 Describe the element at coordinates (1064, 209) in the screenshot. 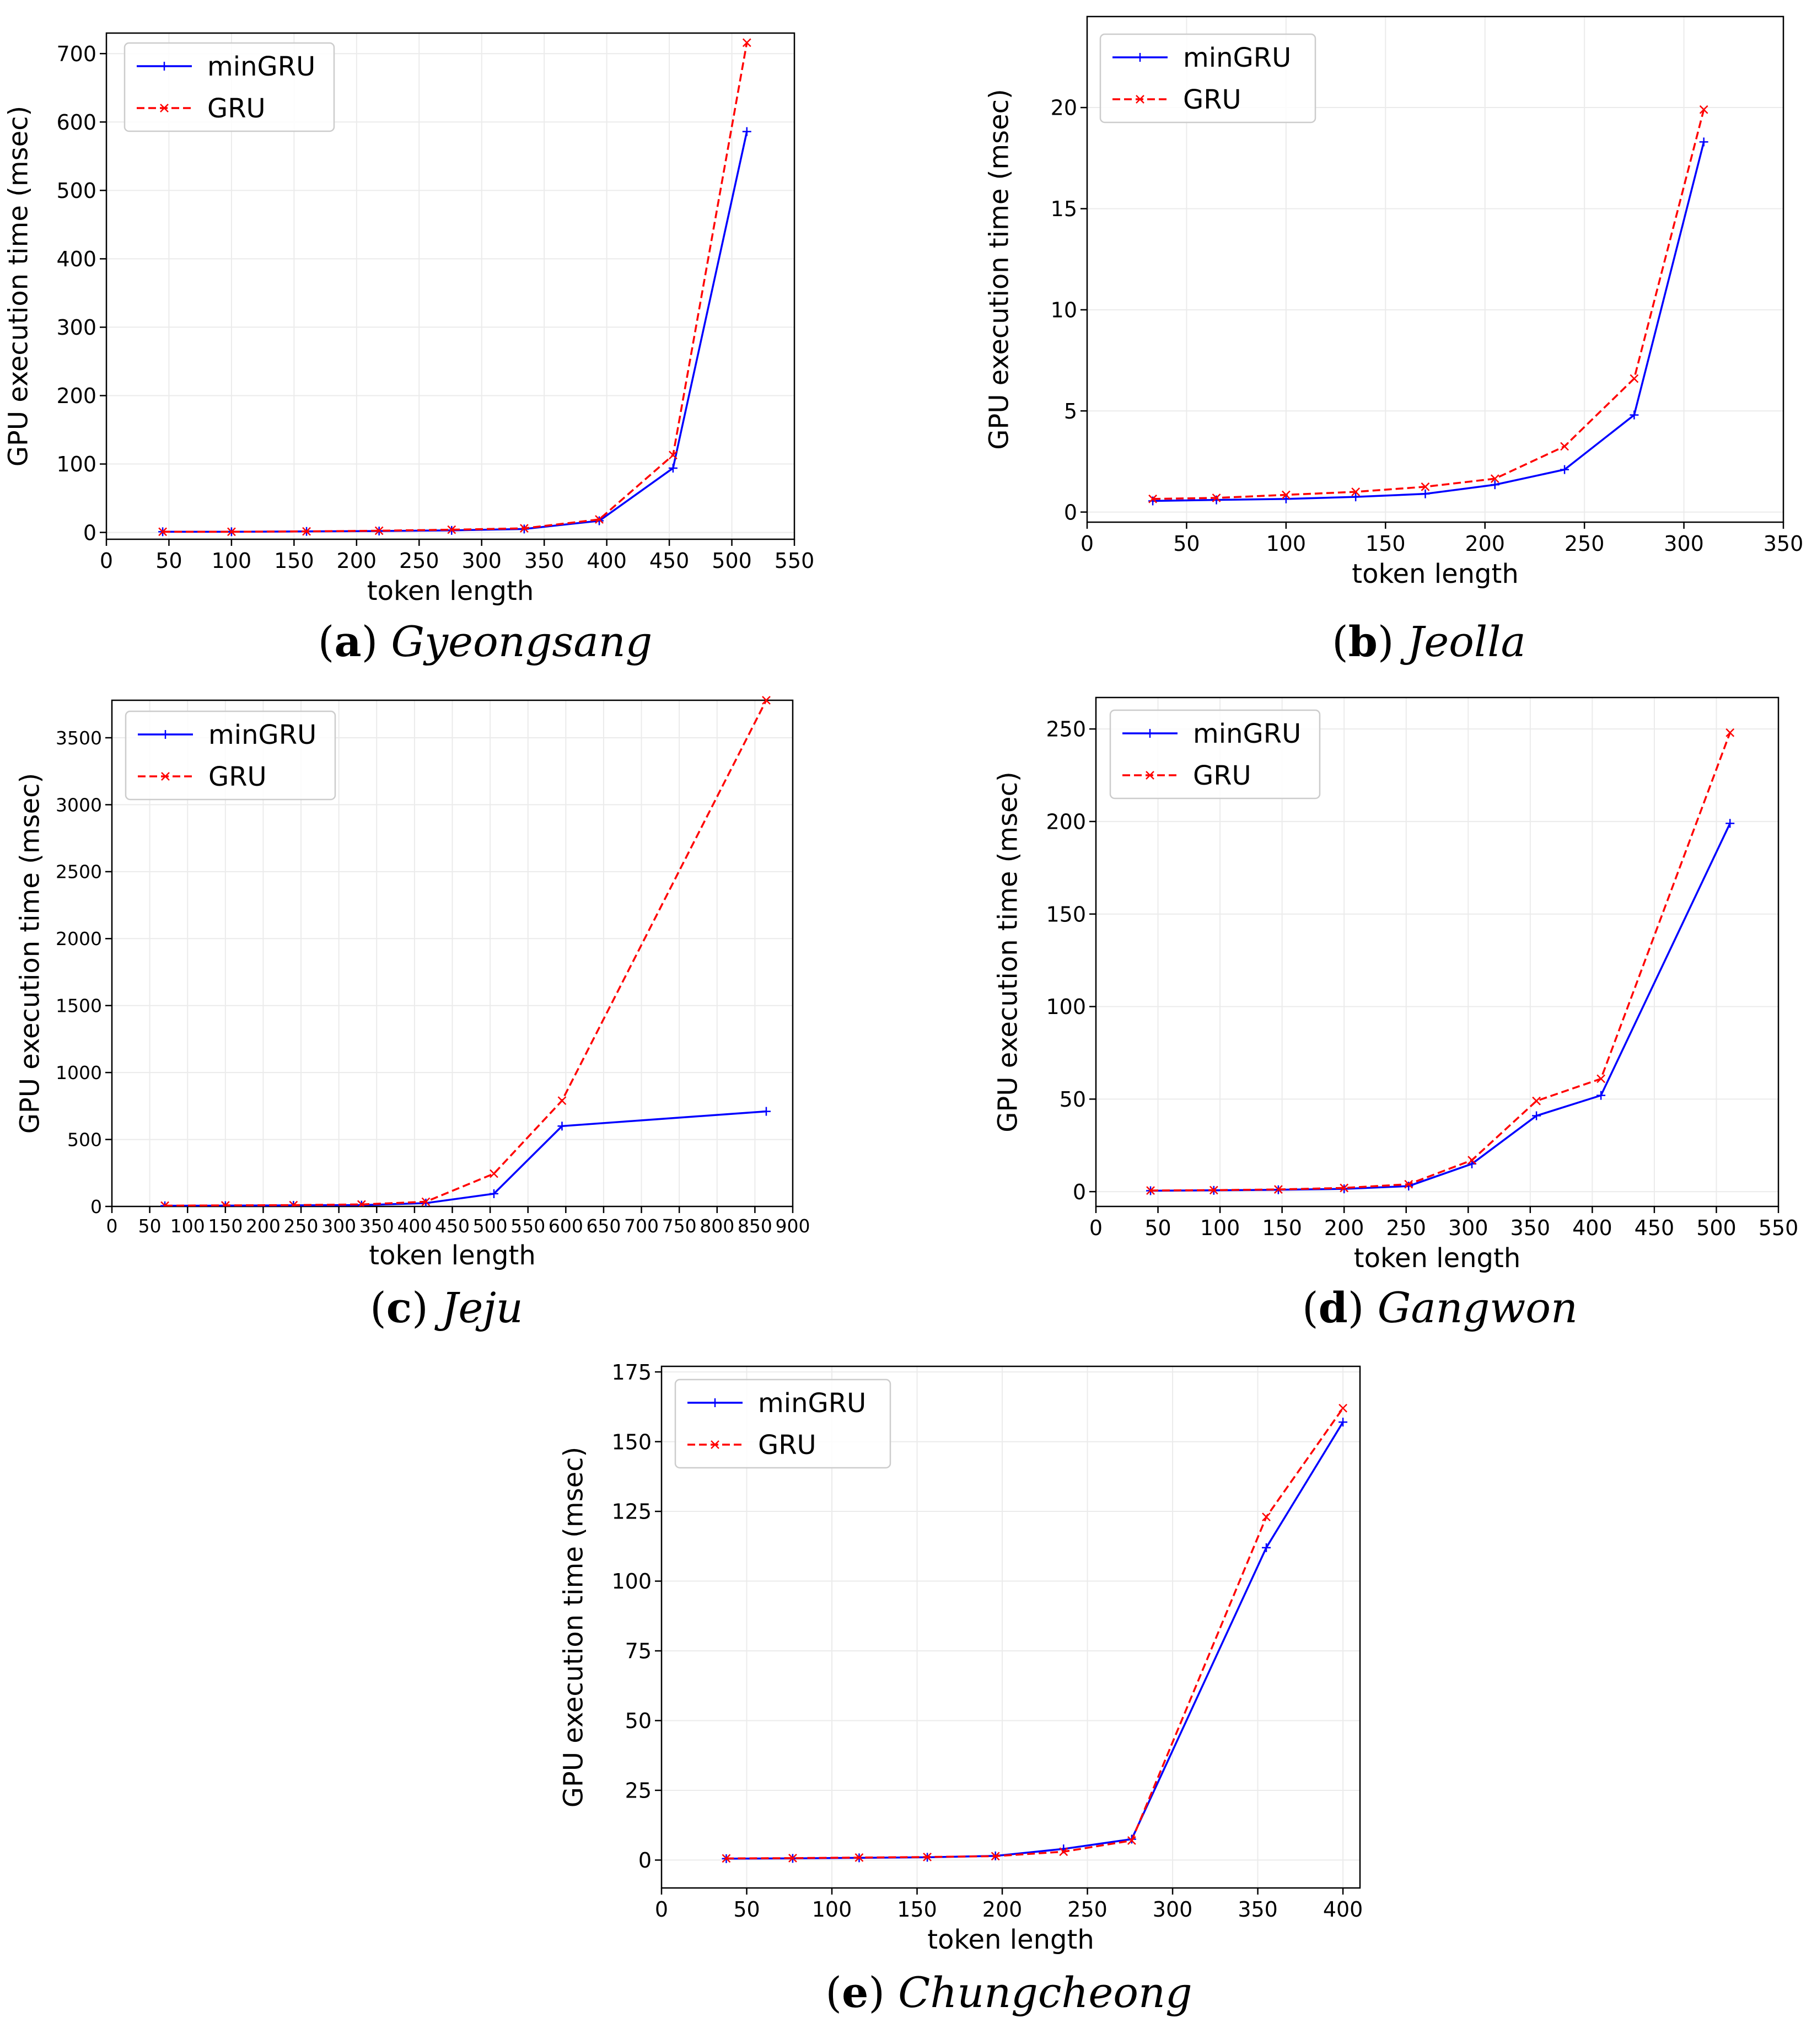

I see `y-tick-label: 15` at that location.